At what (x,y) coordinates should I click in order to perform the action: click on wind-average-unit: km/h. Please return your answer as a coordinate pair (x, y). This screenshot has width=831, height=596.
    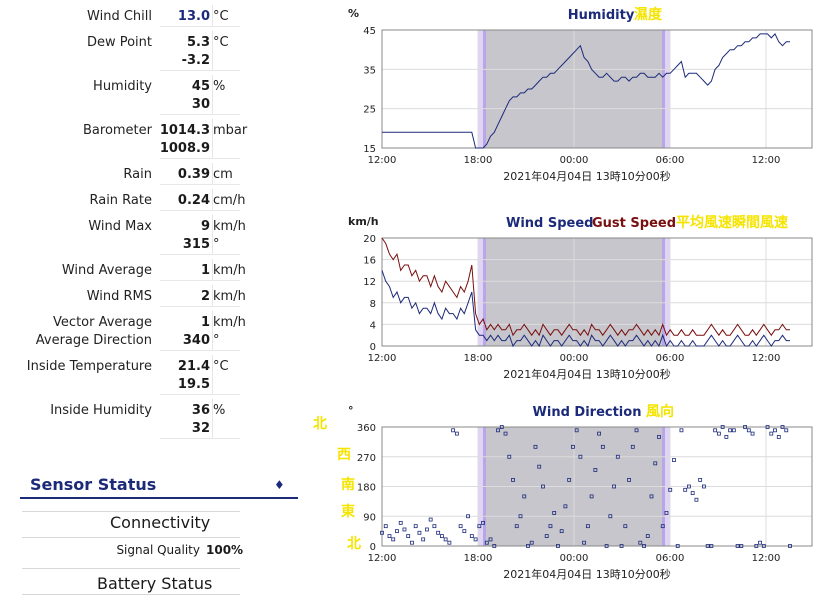
    Looking at the image, I should click on (229, 270).